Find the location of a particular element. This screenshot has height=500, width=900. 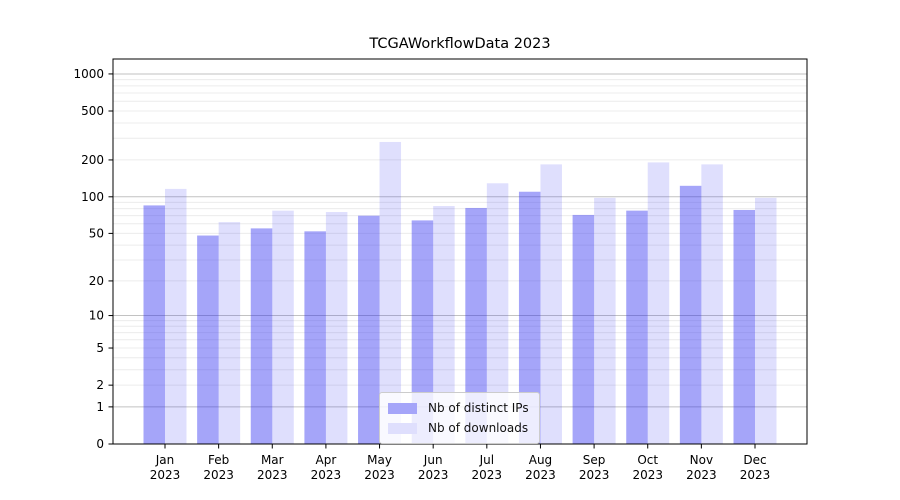

bar-nb-of-distinct-ips-oct is located at coordinates (637, 327).